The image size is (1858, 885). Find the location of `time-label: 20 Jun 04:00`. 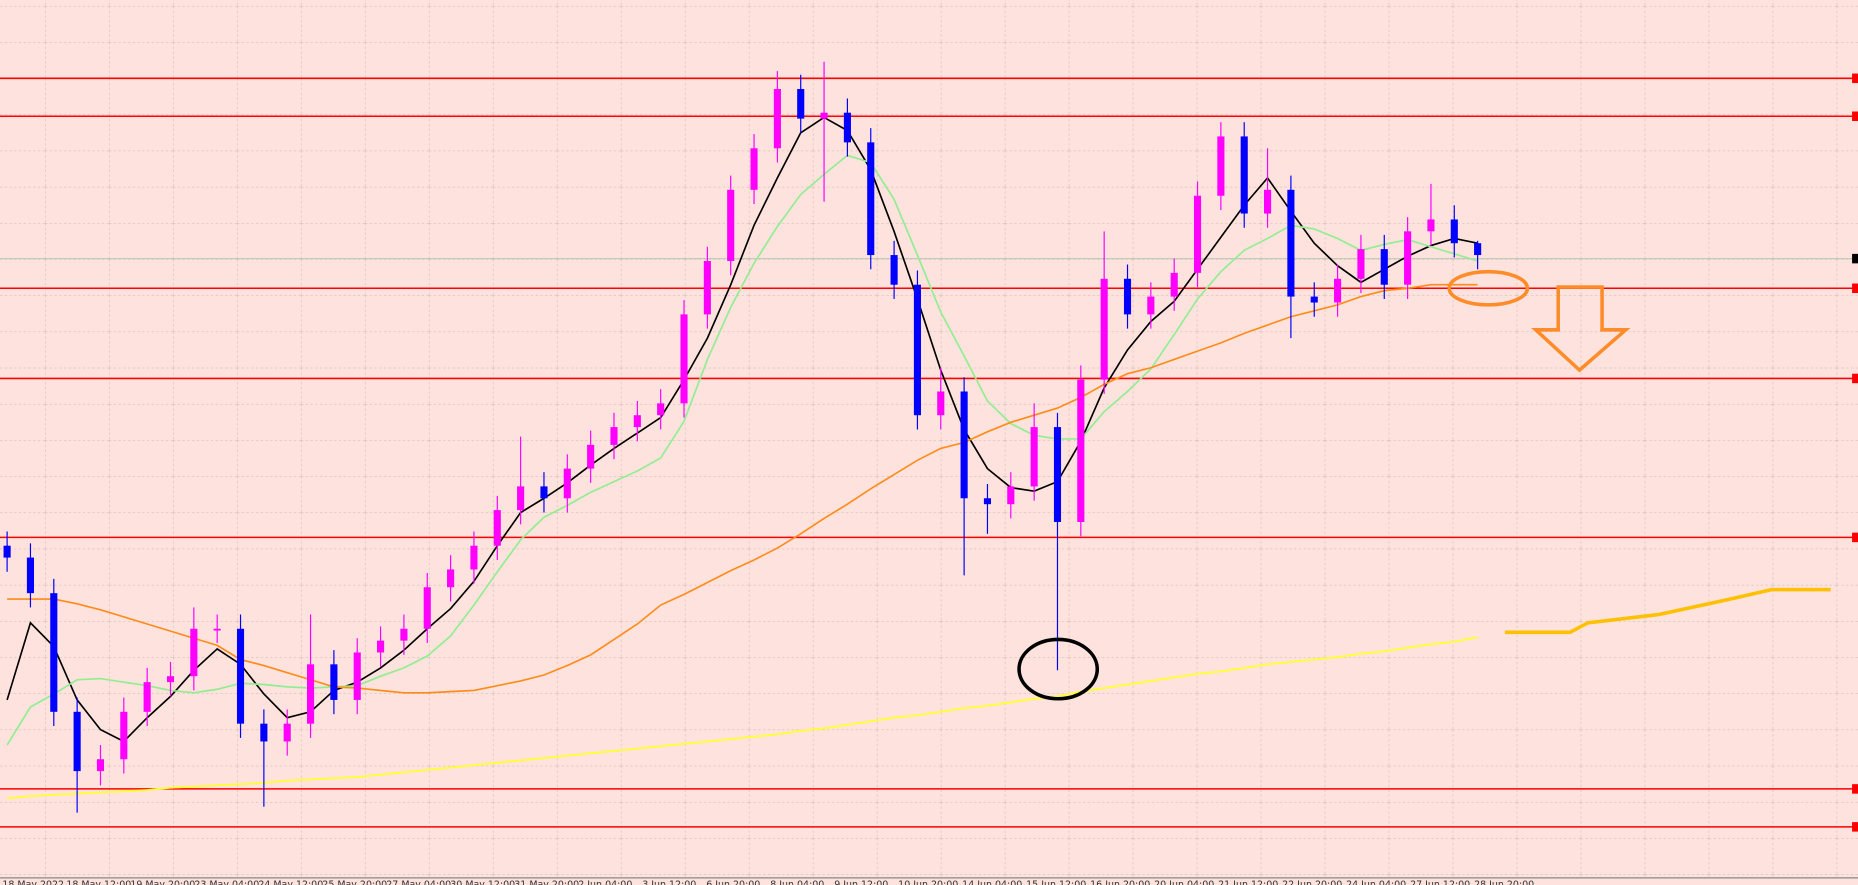

time-label: 20 Jun 04:00 is located at coordinates (1184, 882).